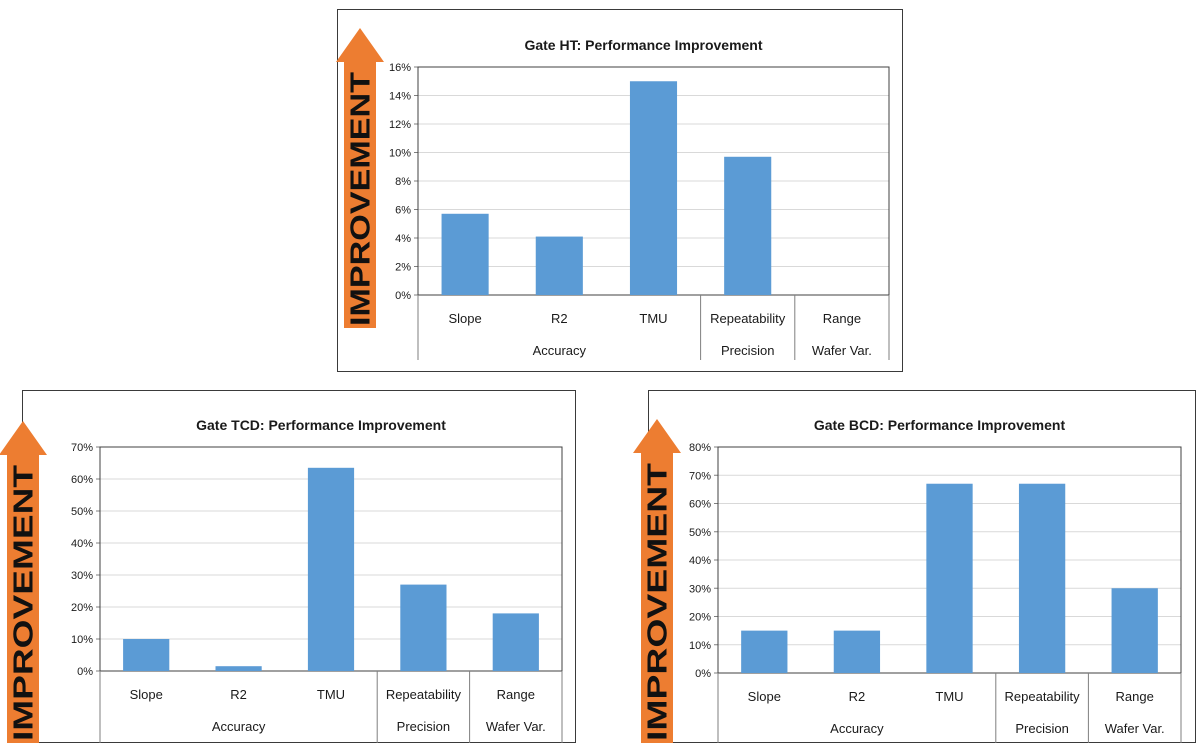 This screenshot has width=1196, height=744. I want to click on y-tick-label: 4%, so click(403, 239).